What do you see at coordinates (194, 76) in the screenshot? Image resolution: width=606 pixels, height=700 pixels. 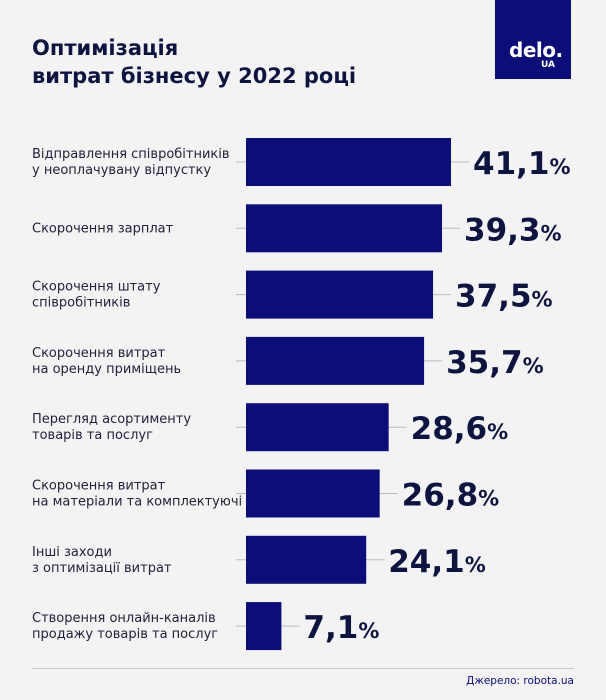 I see `title-line-2: витрат бізнесу у 2022 році` at bounding box center [194, 76].